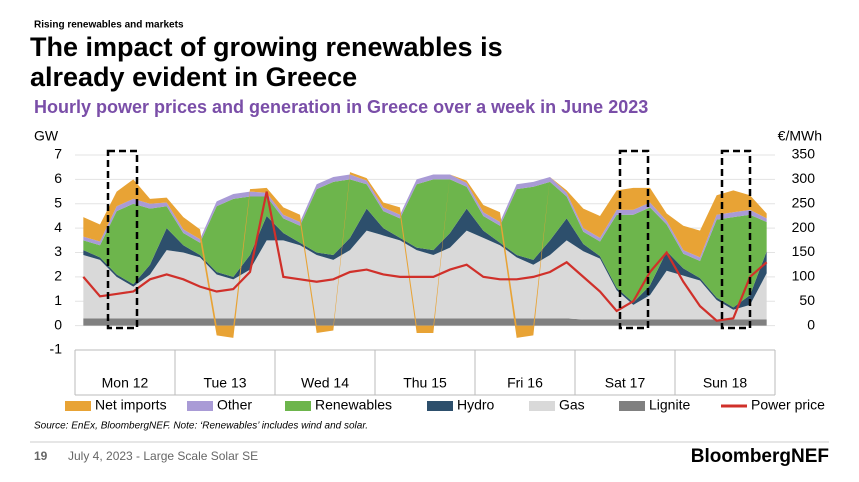 This screenshot has width=859, height=482. Describe the element at coordinates (58, 154) in the screenshot. I see `y-tick-label: 7` at that location.